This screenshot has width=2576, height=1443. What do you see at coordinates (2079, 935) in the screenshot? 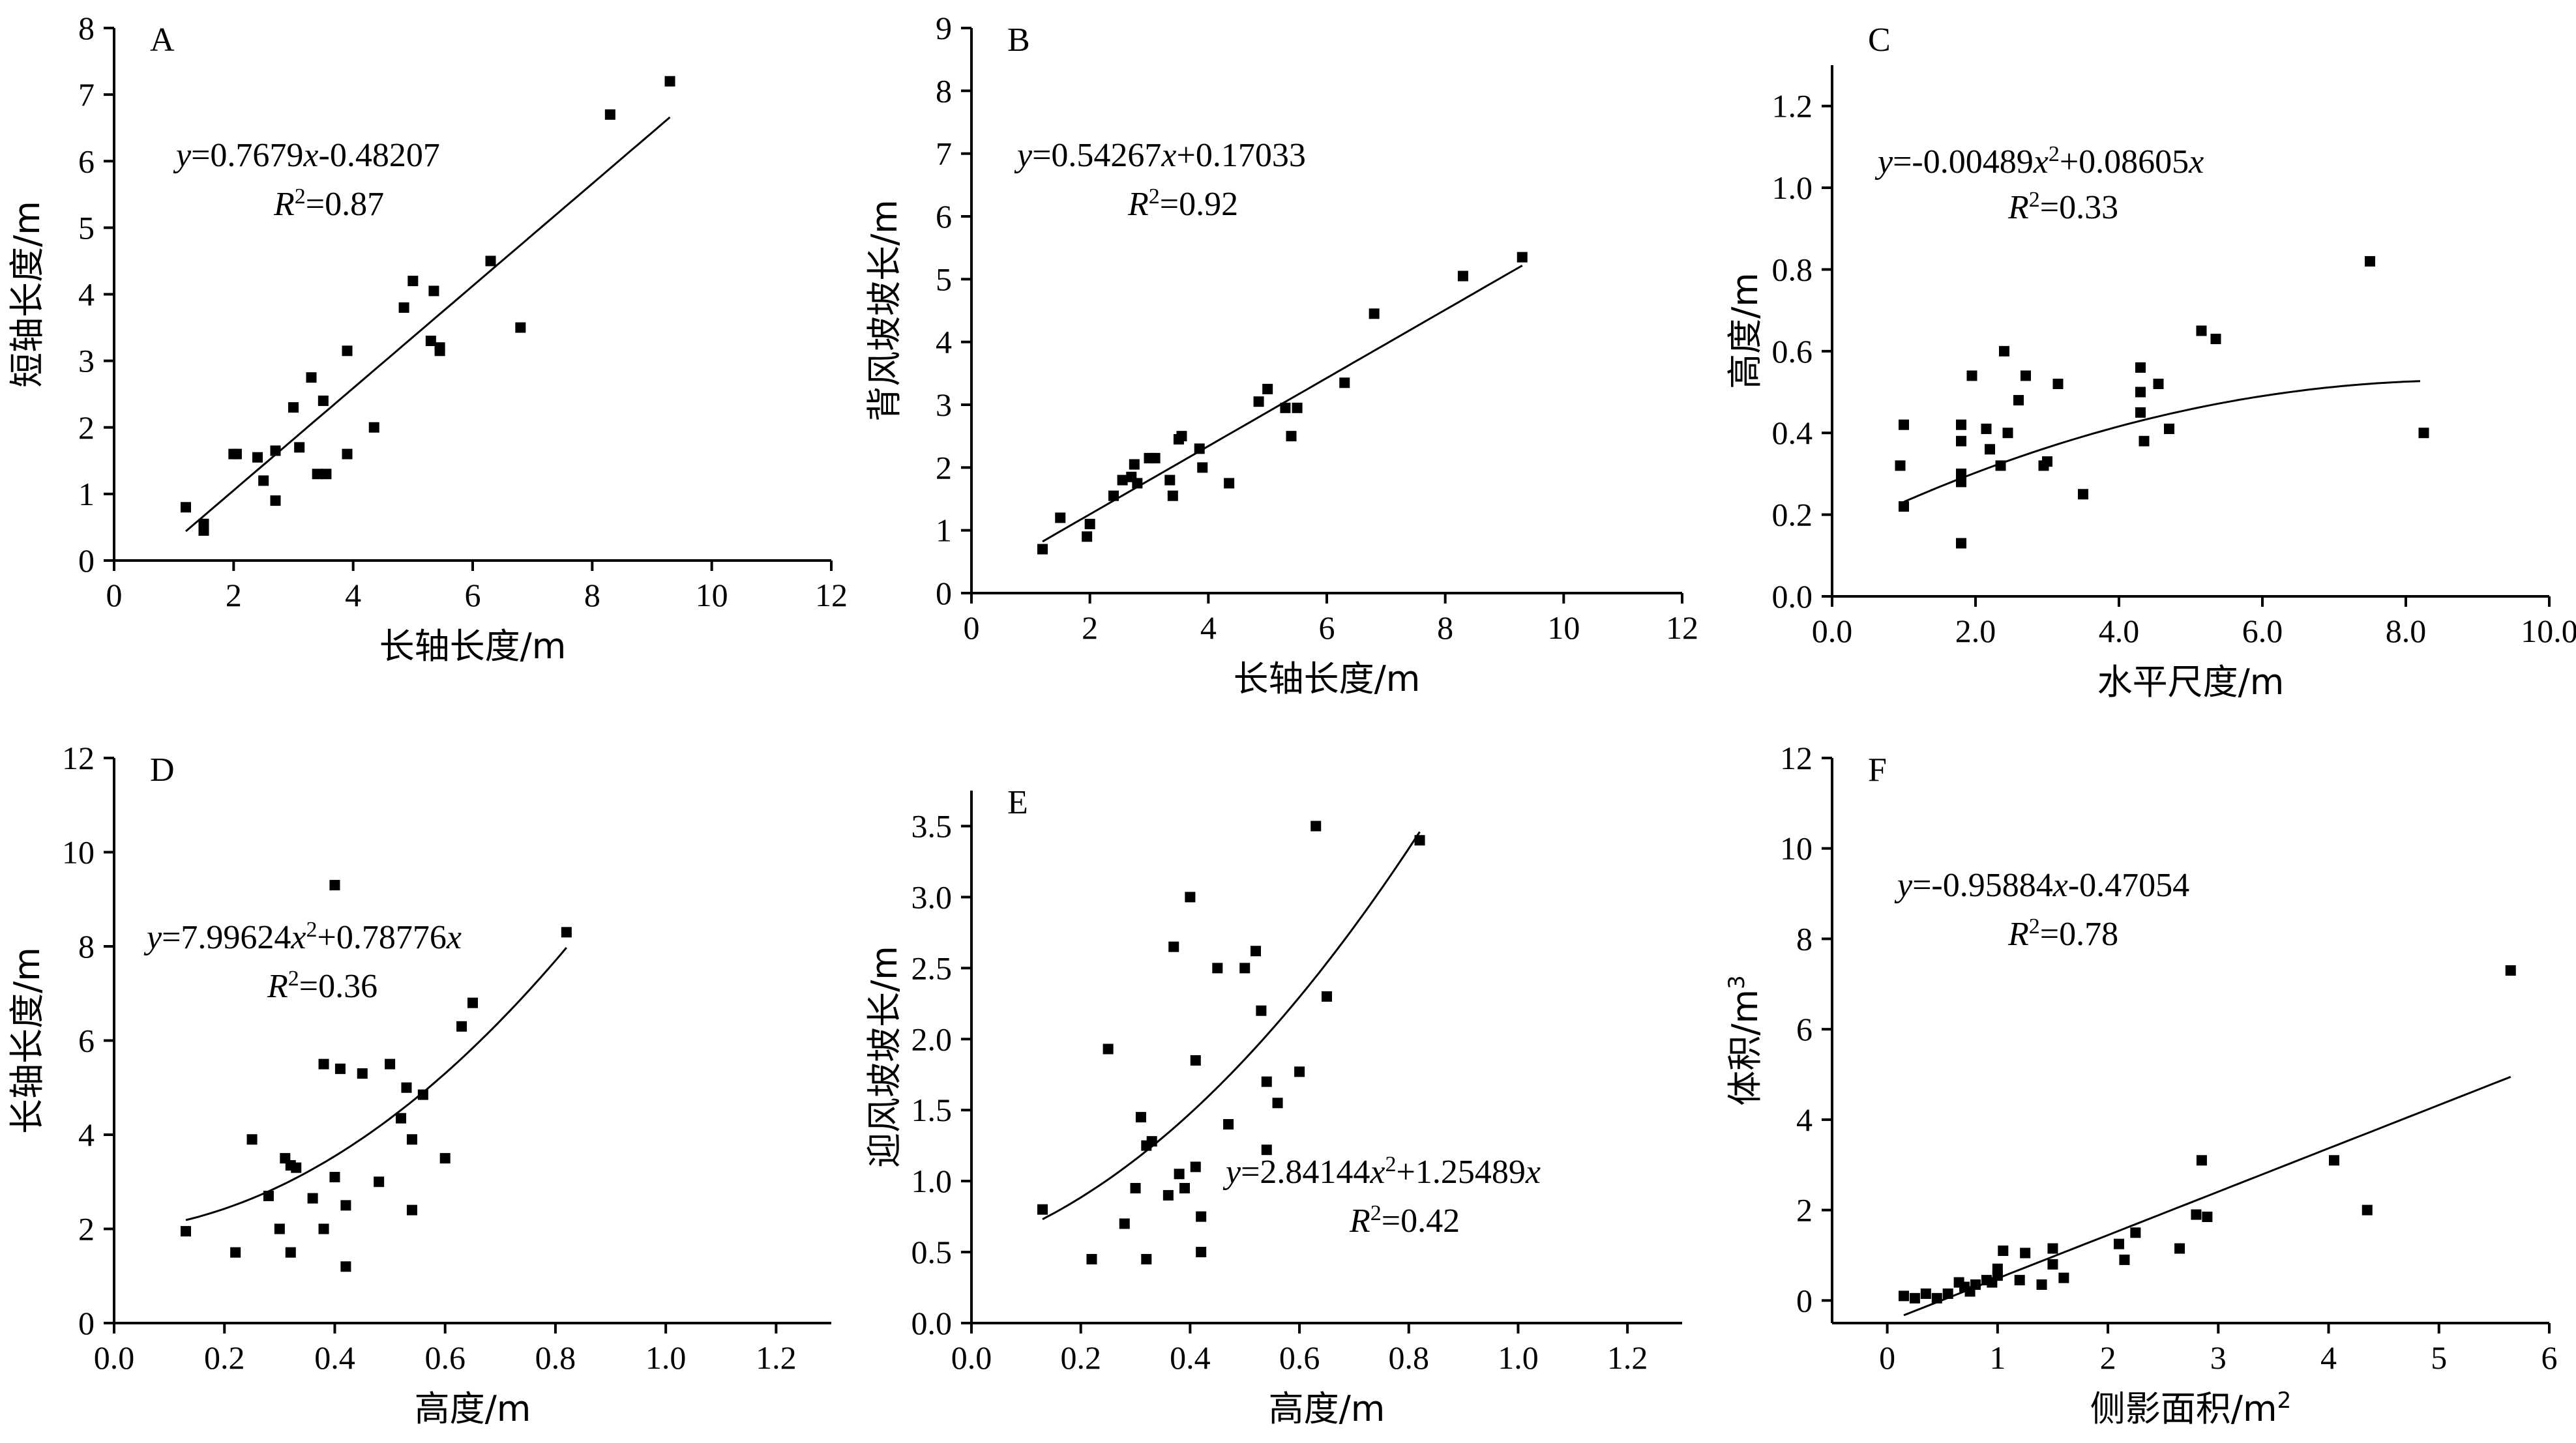
I see `r-squared-value: =0.78` at bounding box center [2079, 935].